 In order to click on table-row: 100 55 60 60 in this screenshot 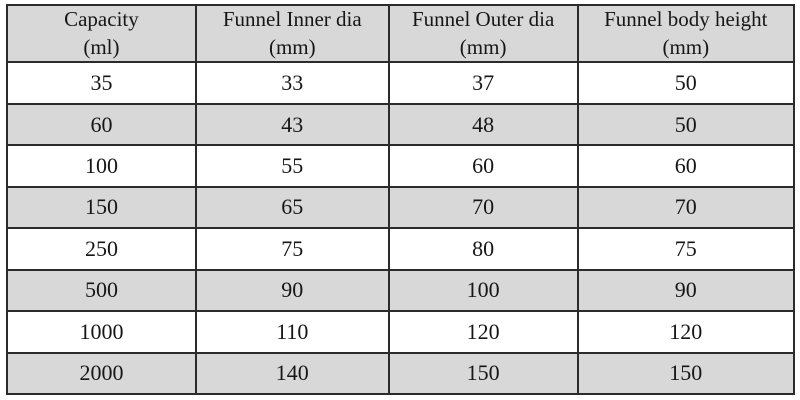, I will do `click(401, 166)`.